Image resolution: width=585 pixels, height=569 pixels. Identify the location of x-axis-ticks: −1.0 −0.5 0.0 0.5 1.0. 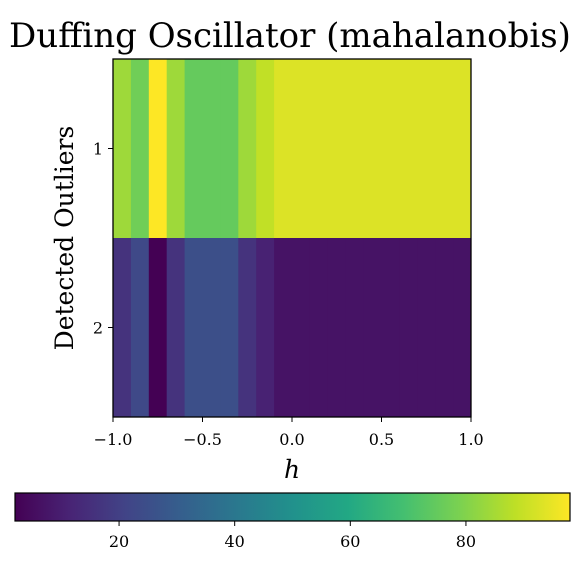
(289, 433).